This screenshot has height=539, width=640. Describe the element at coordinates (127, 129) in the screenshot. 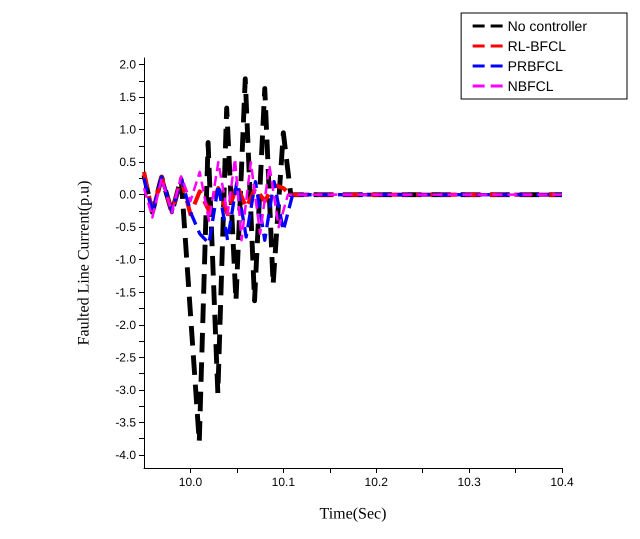

I see `y-tick-label: 1.0` at that location.